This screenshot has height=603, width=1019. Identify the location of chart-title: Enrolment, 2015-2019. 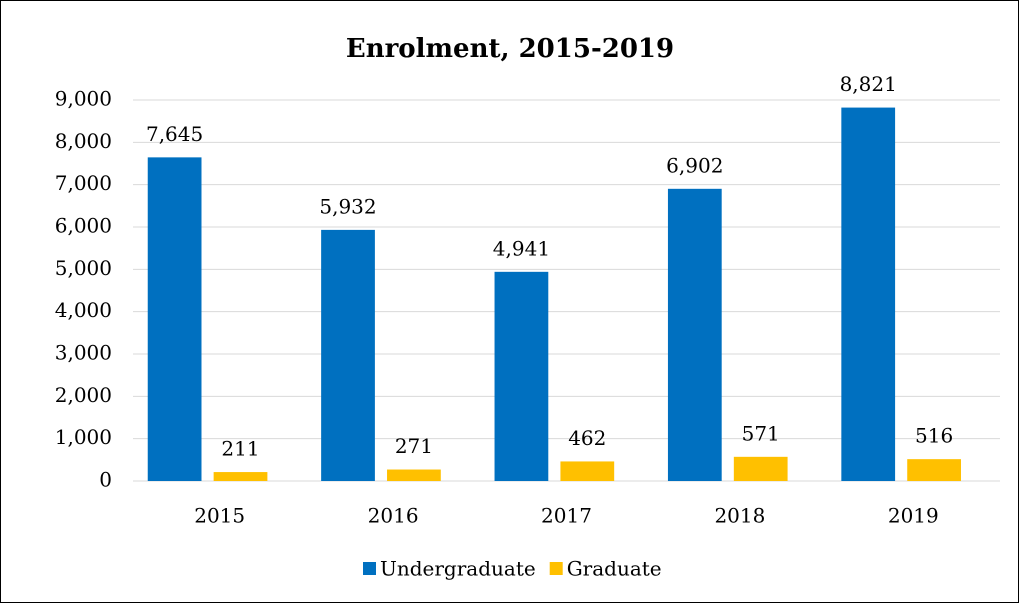
(510, 49).